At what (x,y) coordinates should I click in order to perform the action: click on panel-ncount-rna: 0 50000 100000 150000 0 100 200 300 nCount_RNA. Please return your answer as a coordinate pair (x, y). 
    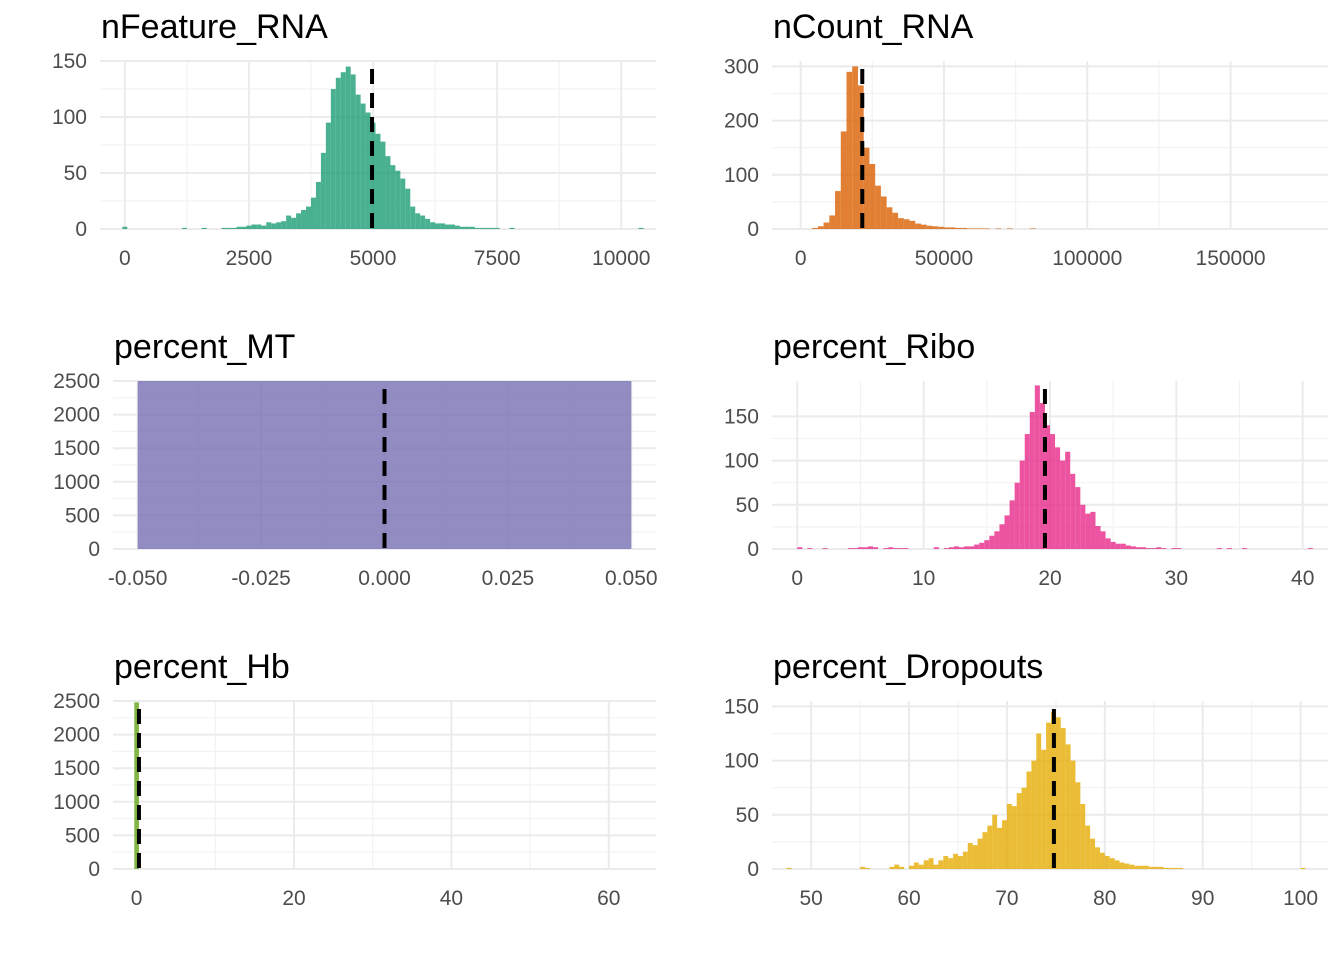
    Looking at the image, I should click on (1026, 139).